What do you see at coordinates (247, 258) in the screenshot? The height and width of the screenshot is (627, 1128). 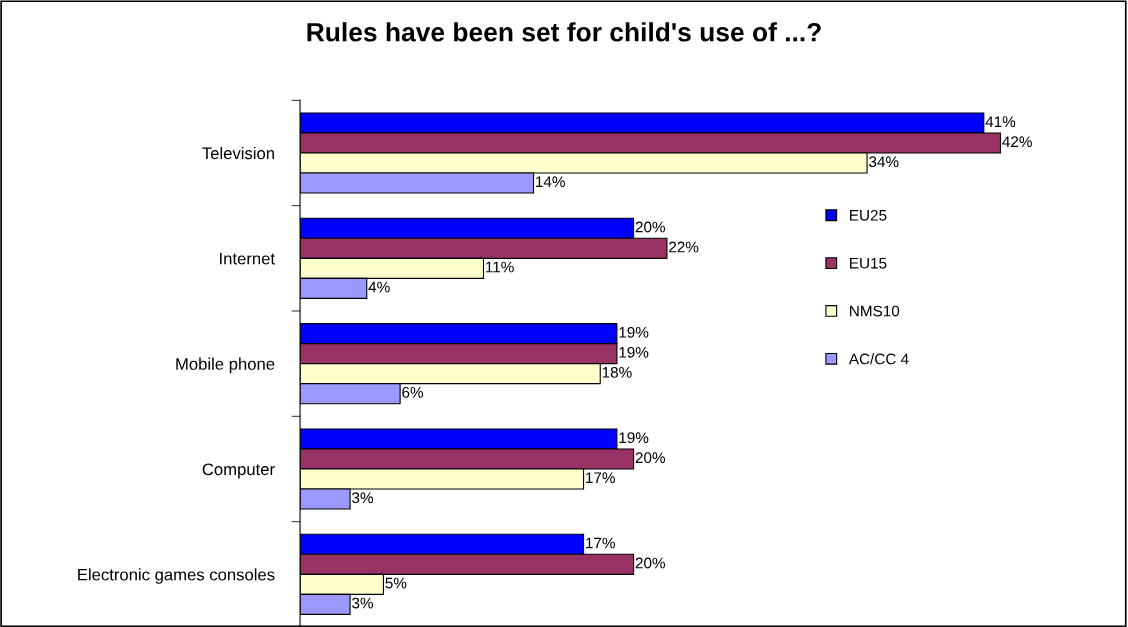 I see `y-tick-label: Internet` at bounding box center [247, 258].